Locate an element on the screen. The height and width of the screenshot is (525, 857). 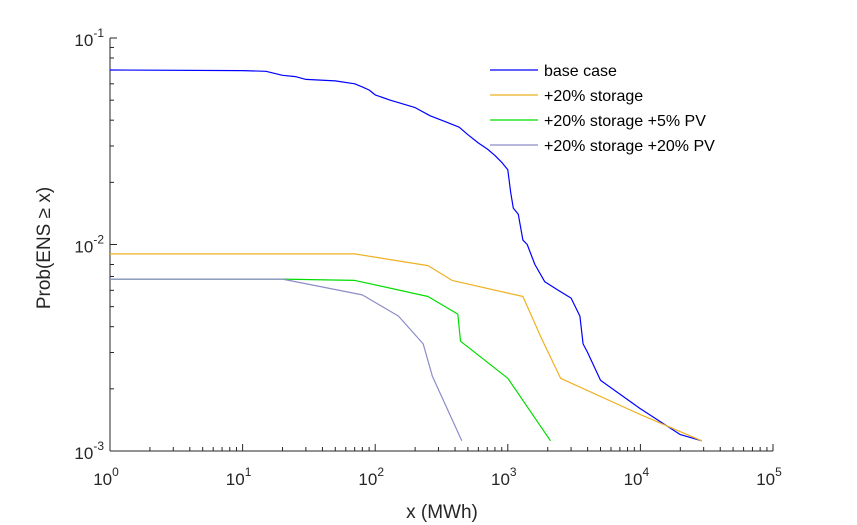
y-axis-label: Prob(ENS ≥ x) is located at coordinates (44, 248).